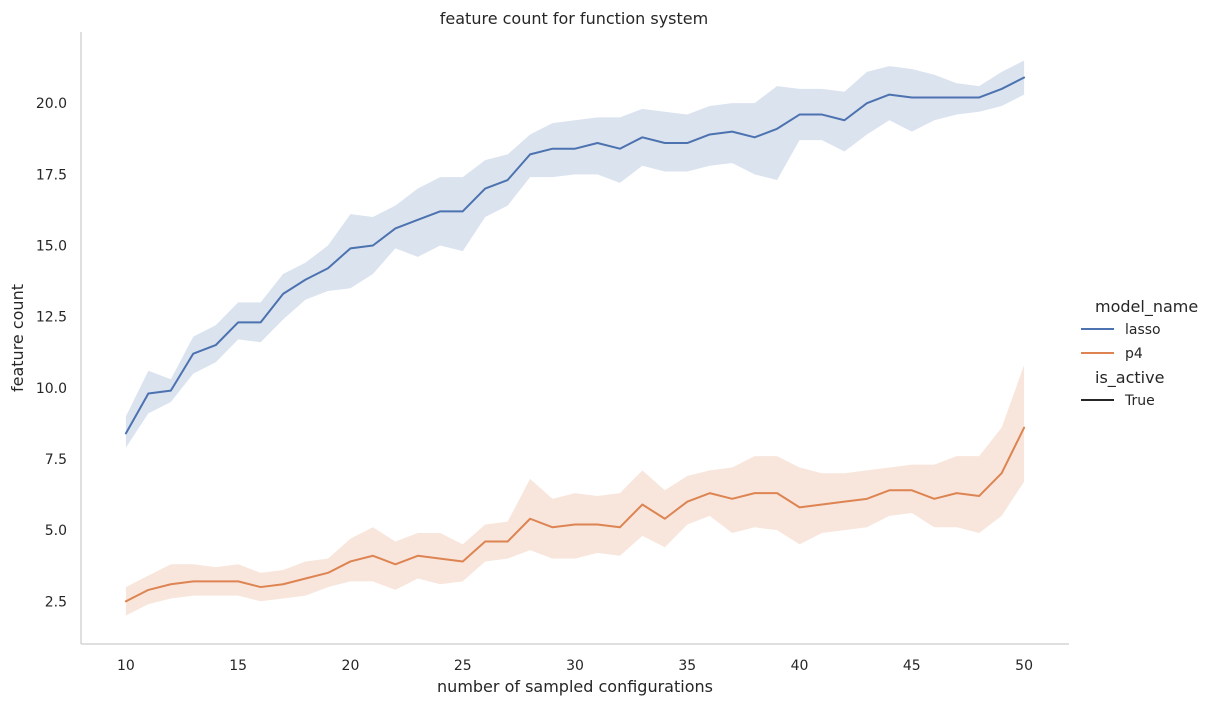  I want to click on x-tick-label: 30, so click(575, 666).